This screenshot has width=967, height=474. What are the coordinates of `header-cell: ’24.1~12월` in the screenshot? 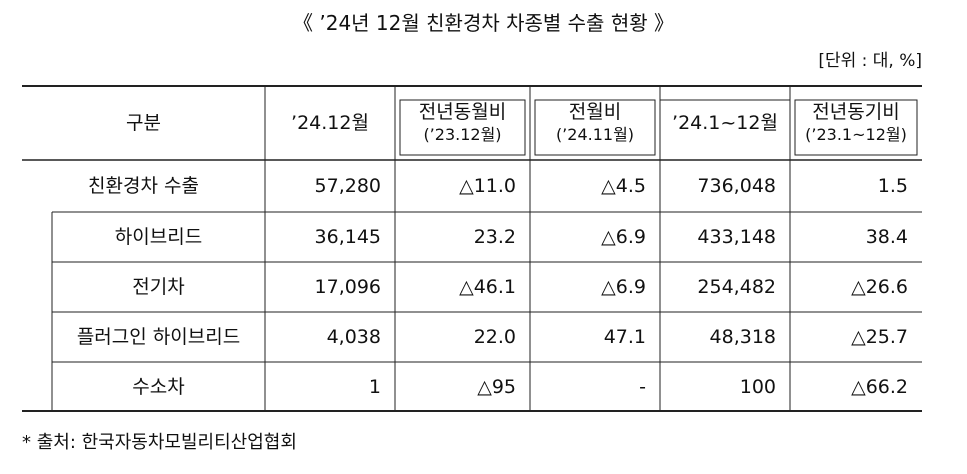 It's located at (725, 123).